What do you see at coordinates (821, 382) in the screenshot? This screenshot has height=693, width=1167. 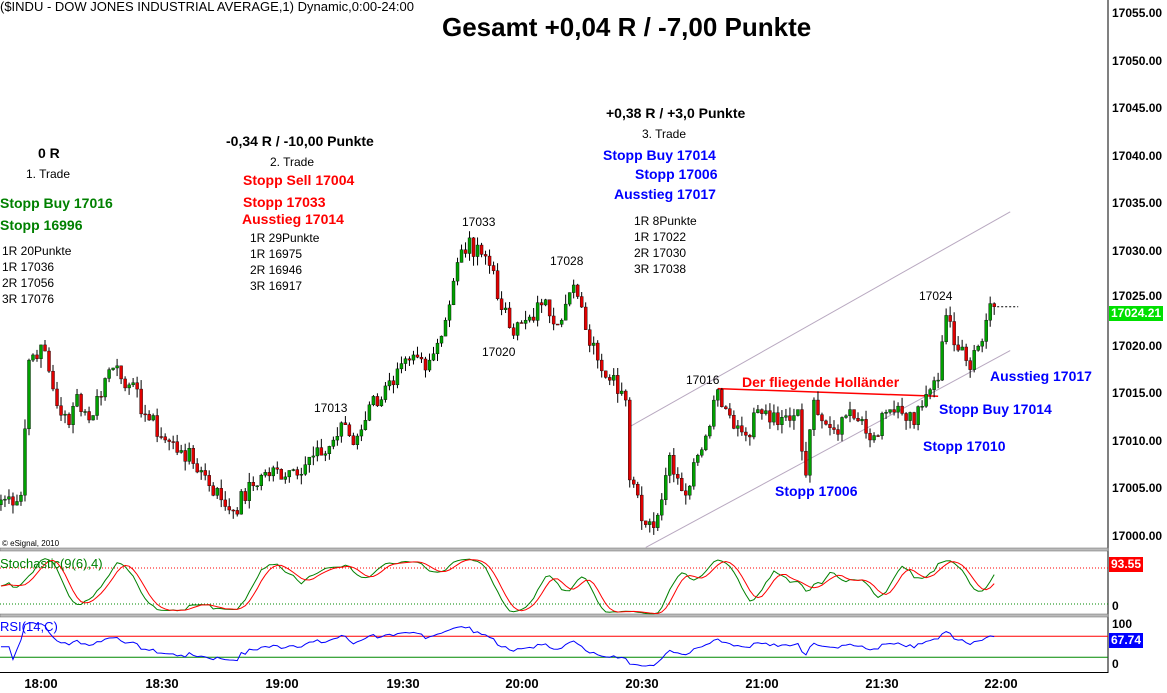 I see `pattern-label: Der fliegende Holländer` at bounding box center [821, 382].